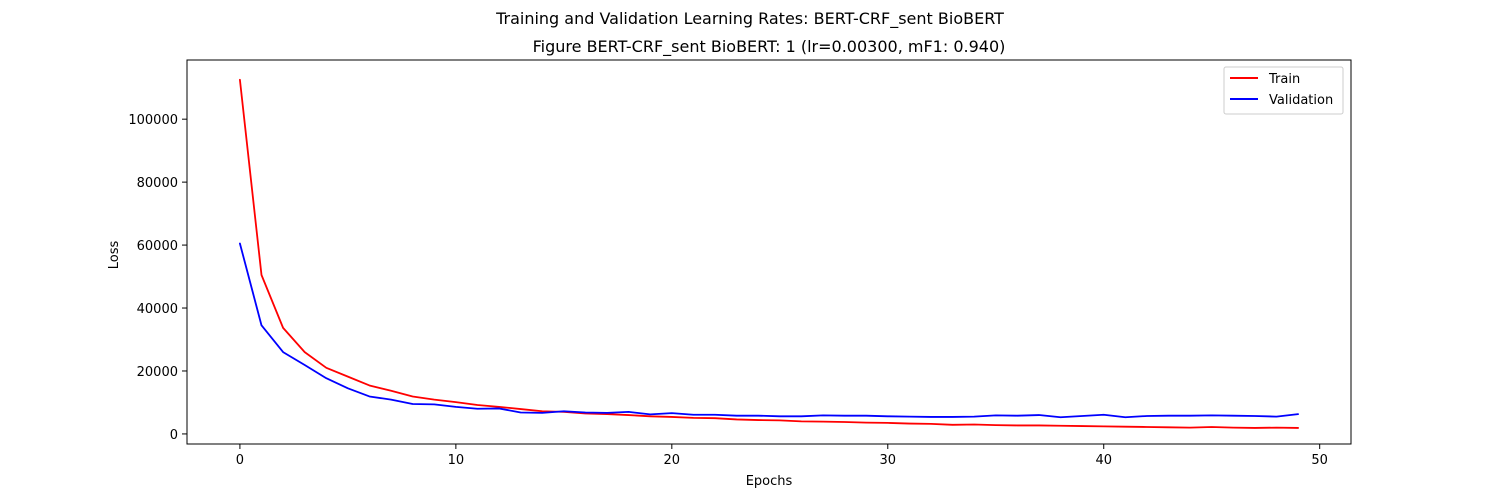 This screenshot has height=500, width=1500. Describe the element at coordinates (174, 435) in the screenshot. I see `y-tick-label: 0` at that location.